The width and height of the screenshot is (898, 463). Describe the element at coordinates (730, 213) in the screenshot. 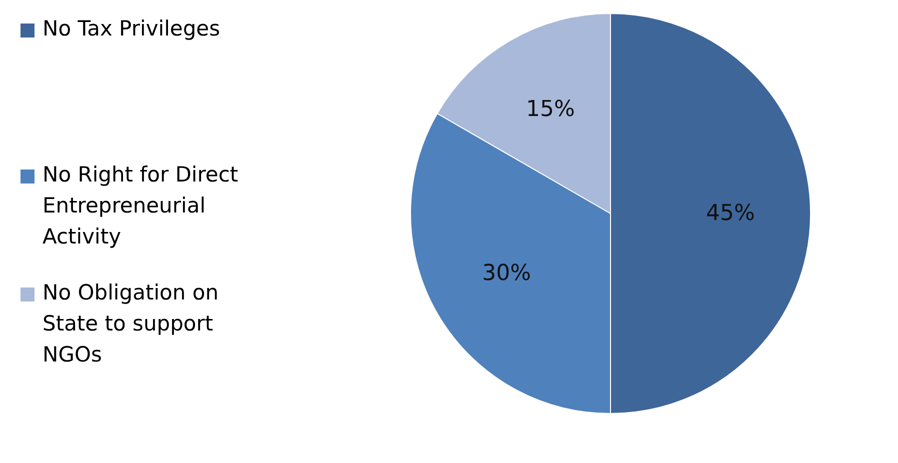

I see `data-label: 45%` at that location.